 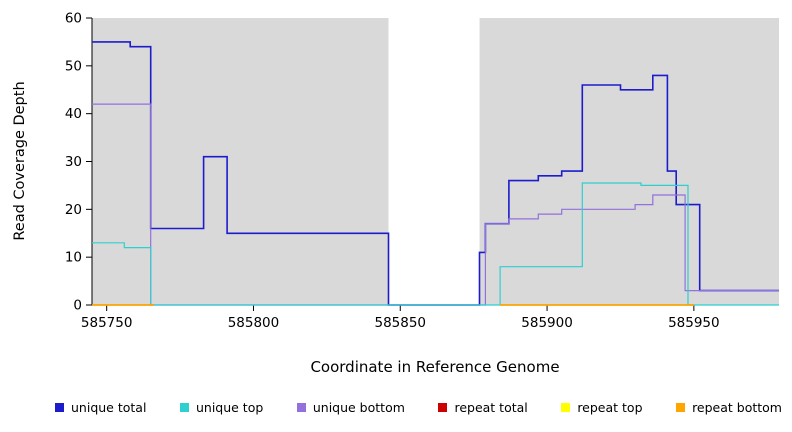 What do you see at coordinates (694, 323) in the screenshot?
I see `x-tick-label: 585950` at bounding box center [694, 323].